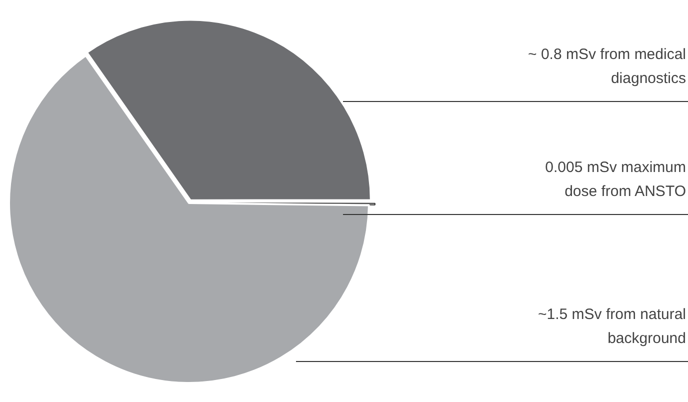  What do you see at coordinates (615, 180) in the screenshot?
I see `slice-label: 0.005 mSv maximum dose from ANSTO` at bounding box center [615, 180].